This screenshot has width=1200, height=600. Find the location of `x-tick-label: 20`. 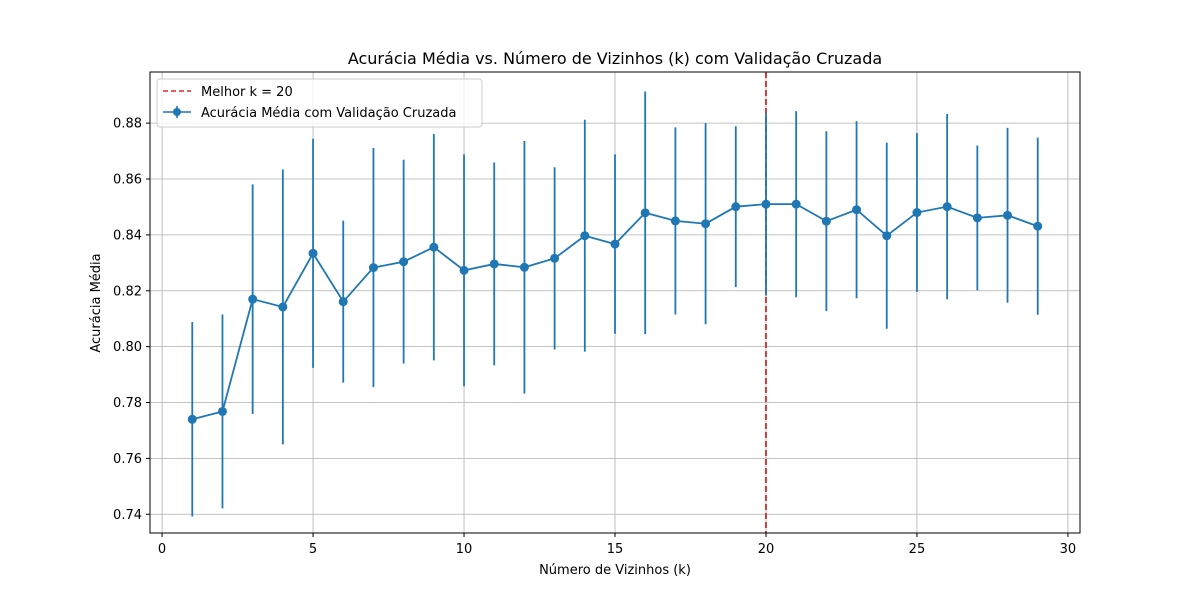

x-tick-label: 20 is located at coordinates (766, 549).